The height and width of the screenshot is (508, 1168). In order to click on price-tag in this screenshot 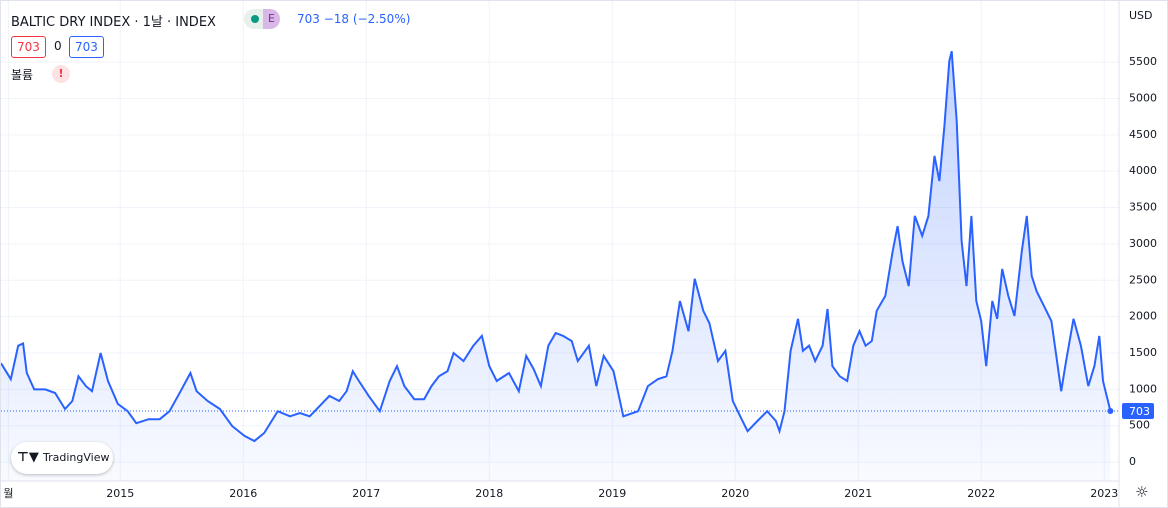, I will do `click(1138, 410)`.